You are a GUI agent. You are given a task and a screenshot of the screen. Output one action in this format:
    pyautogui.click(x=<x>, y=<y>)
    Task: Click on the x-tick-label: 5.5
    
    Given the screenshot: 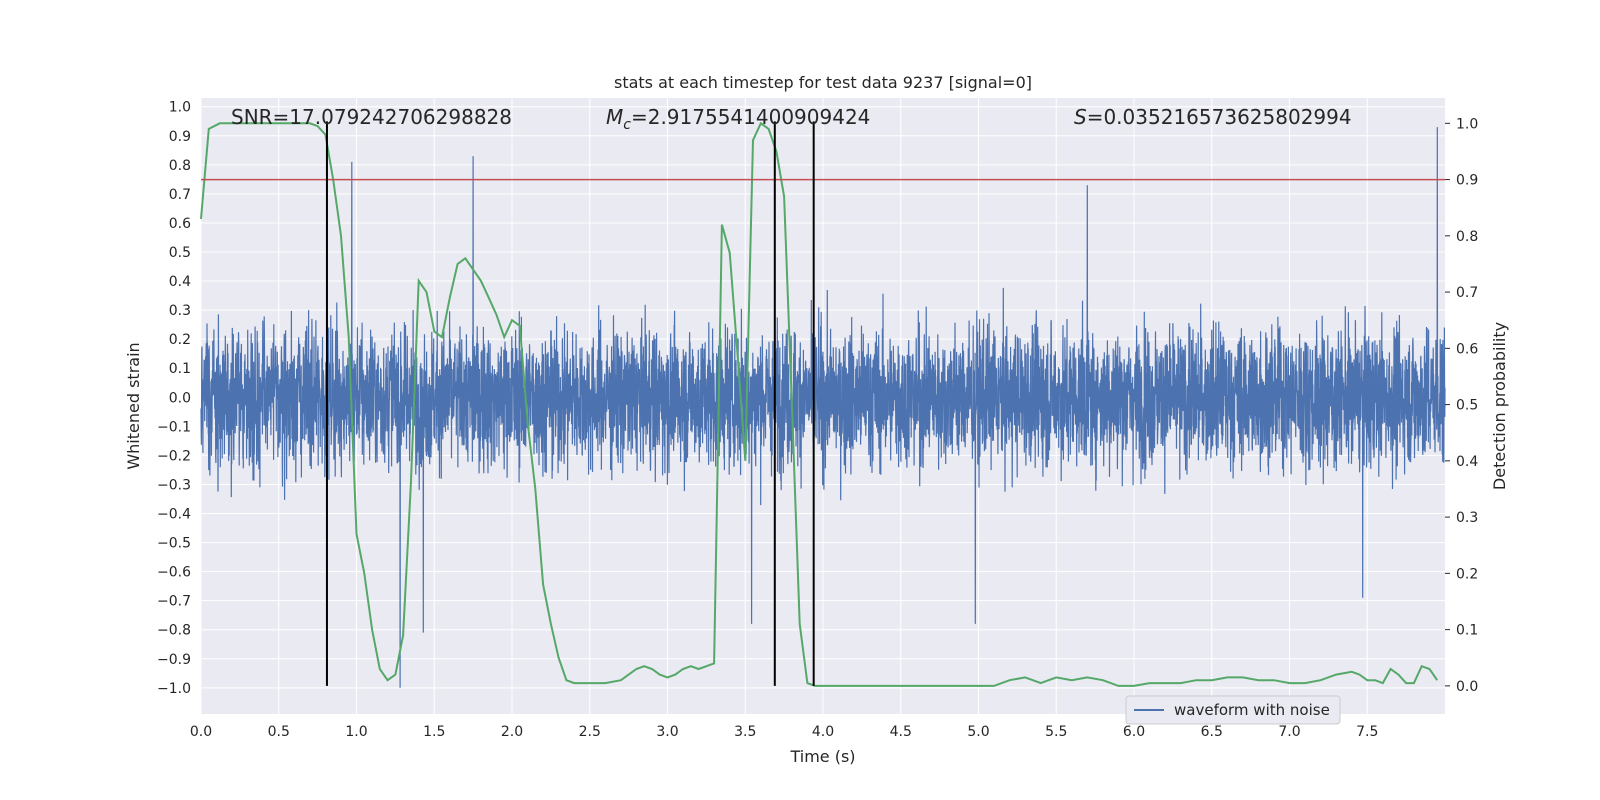 What is the action you would take?
    pyautogui.click(x=1056, y=732)
    